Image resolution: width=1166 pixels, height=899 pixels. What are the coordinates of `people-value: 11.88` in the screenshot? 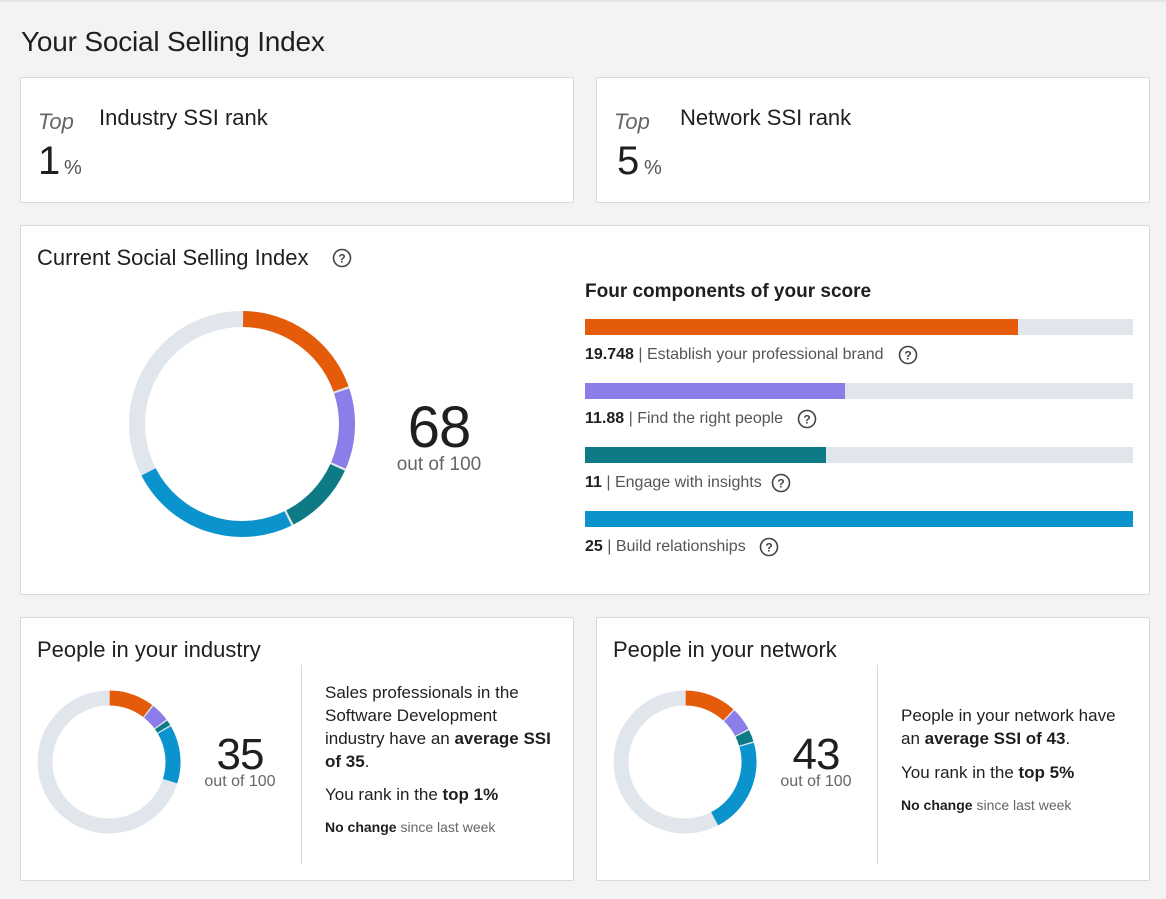 It's located at (605, 418).